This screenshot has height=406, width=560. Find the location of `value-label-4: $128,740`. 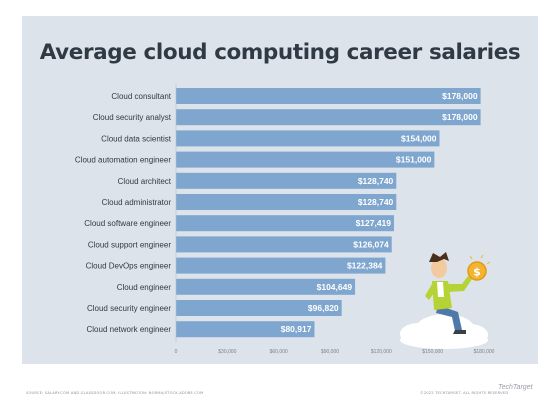

value-label-4: $128,740 is located at coordinates (376, 181).